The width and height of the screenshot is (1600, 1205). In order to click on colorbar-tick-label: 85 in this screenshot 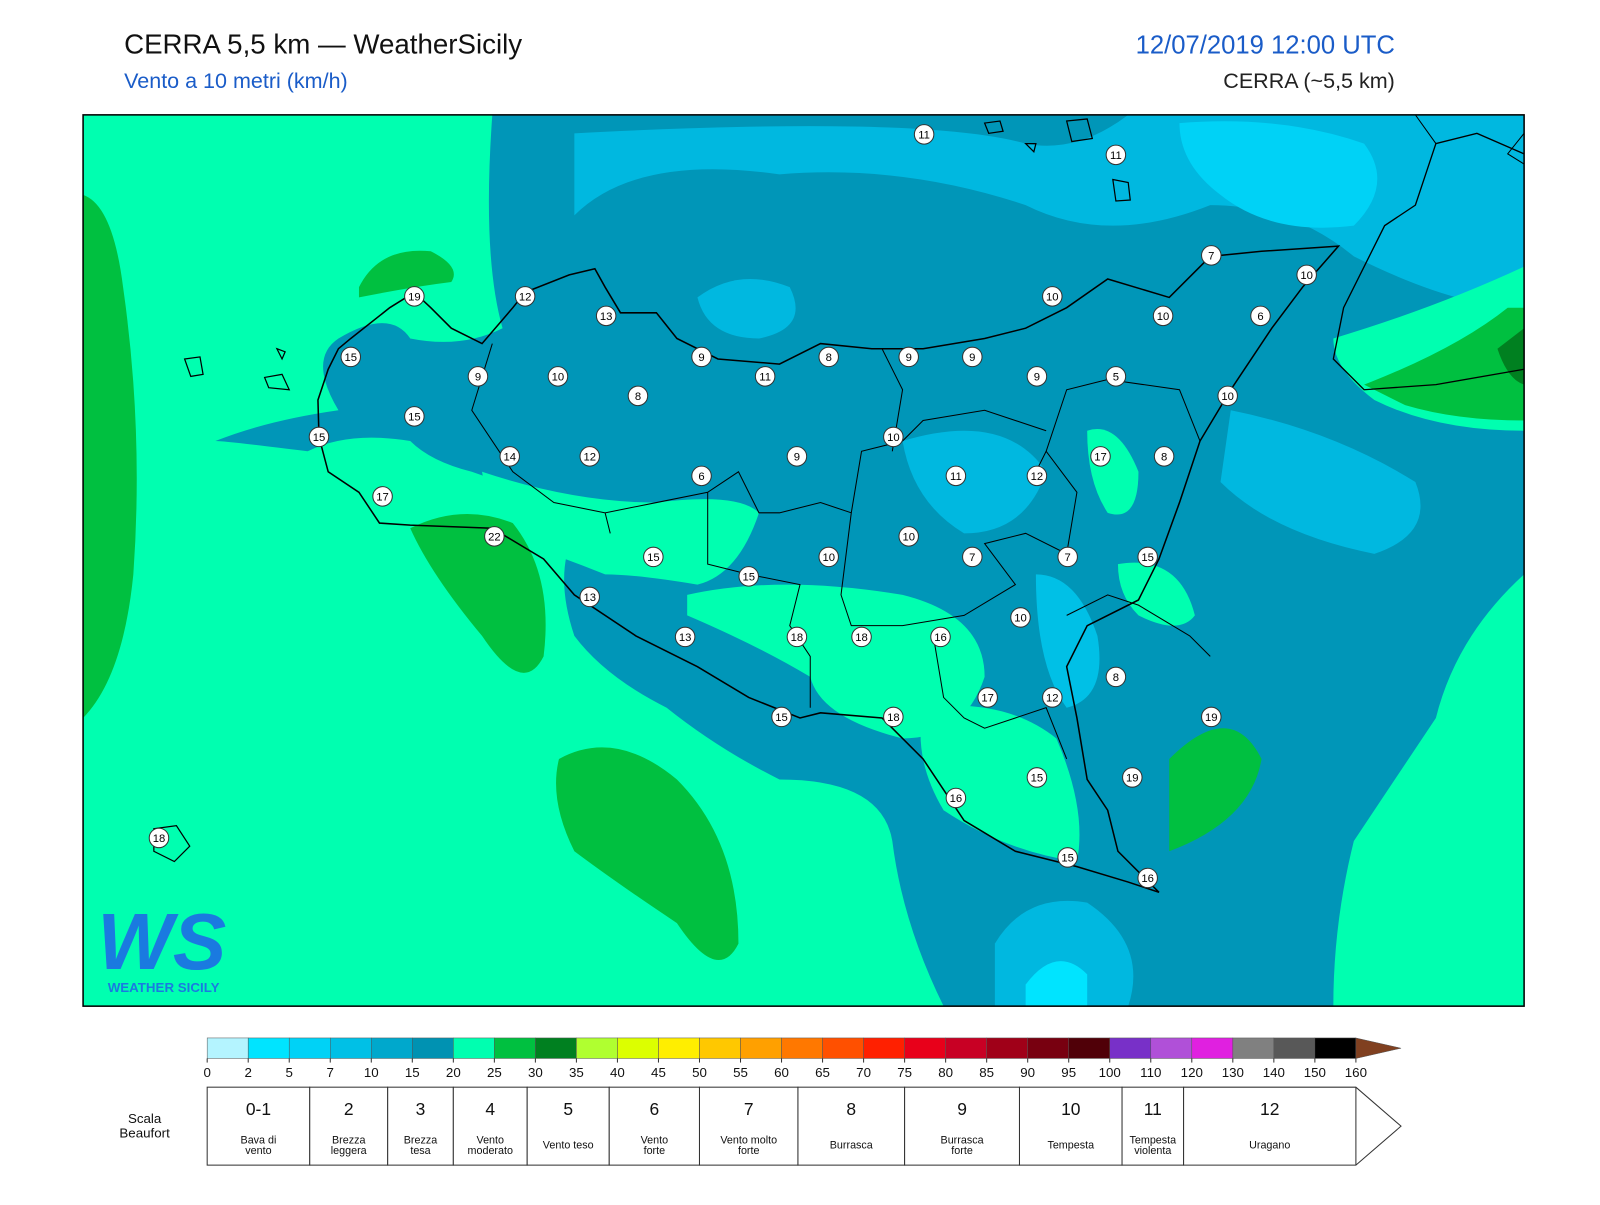, I will do `click(986, 1072)`.